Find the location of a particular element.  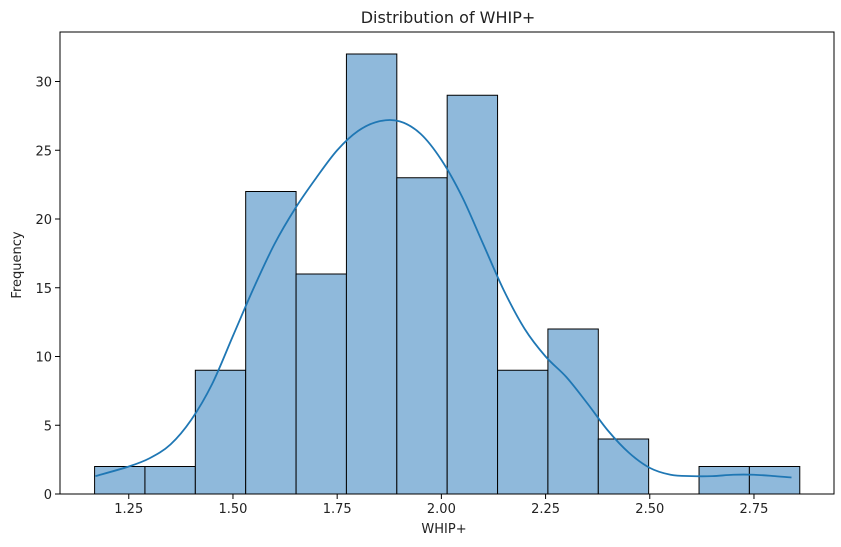

y-tick-label: 5 is located at coordinates (48, 426).